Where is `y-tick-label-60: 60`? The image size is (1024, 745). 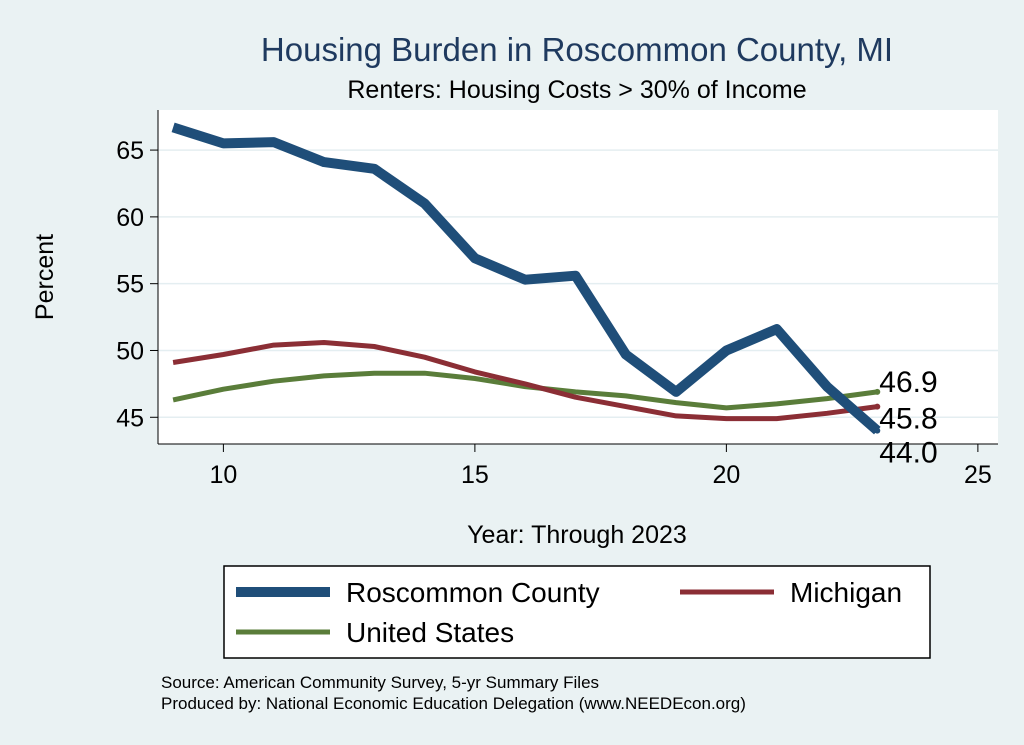 y-tick-label-60: 60 is located at coordinates (130, 218).